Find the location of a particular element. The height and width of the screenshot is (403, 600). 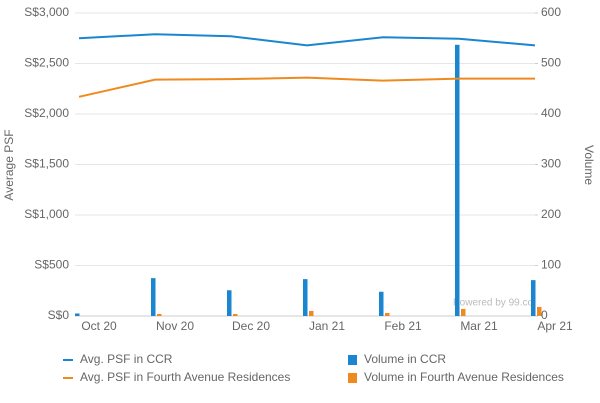

legend-label: Avg. PSF in CCR is located at coordinates (126, 359).